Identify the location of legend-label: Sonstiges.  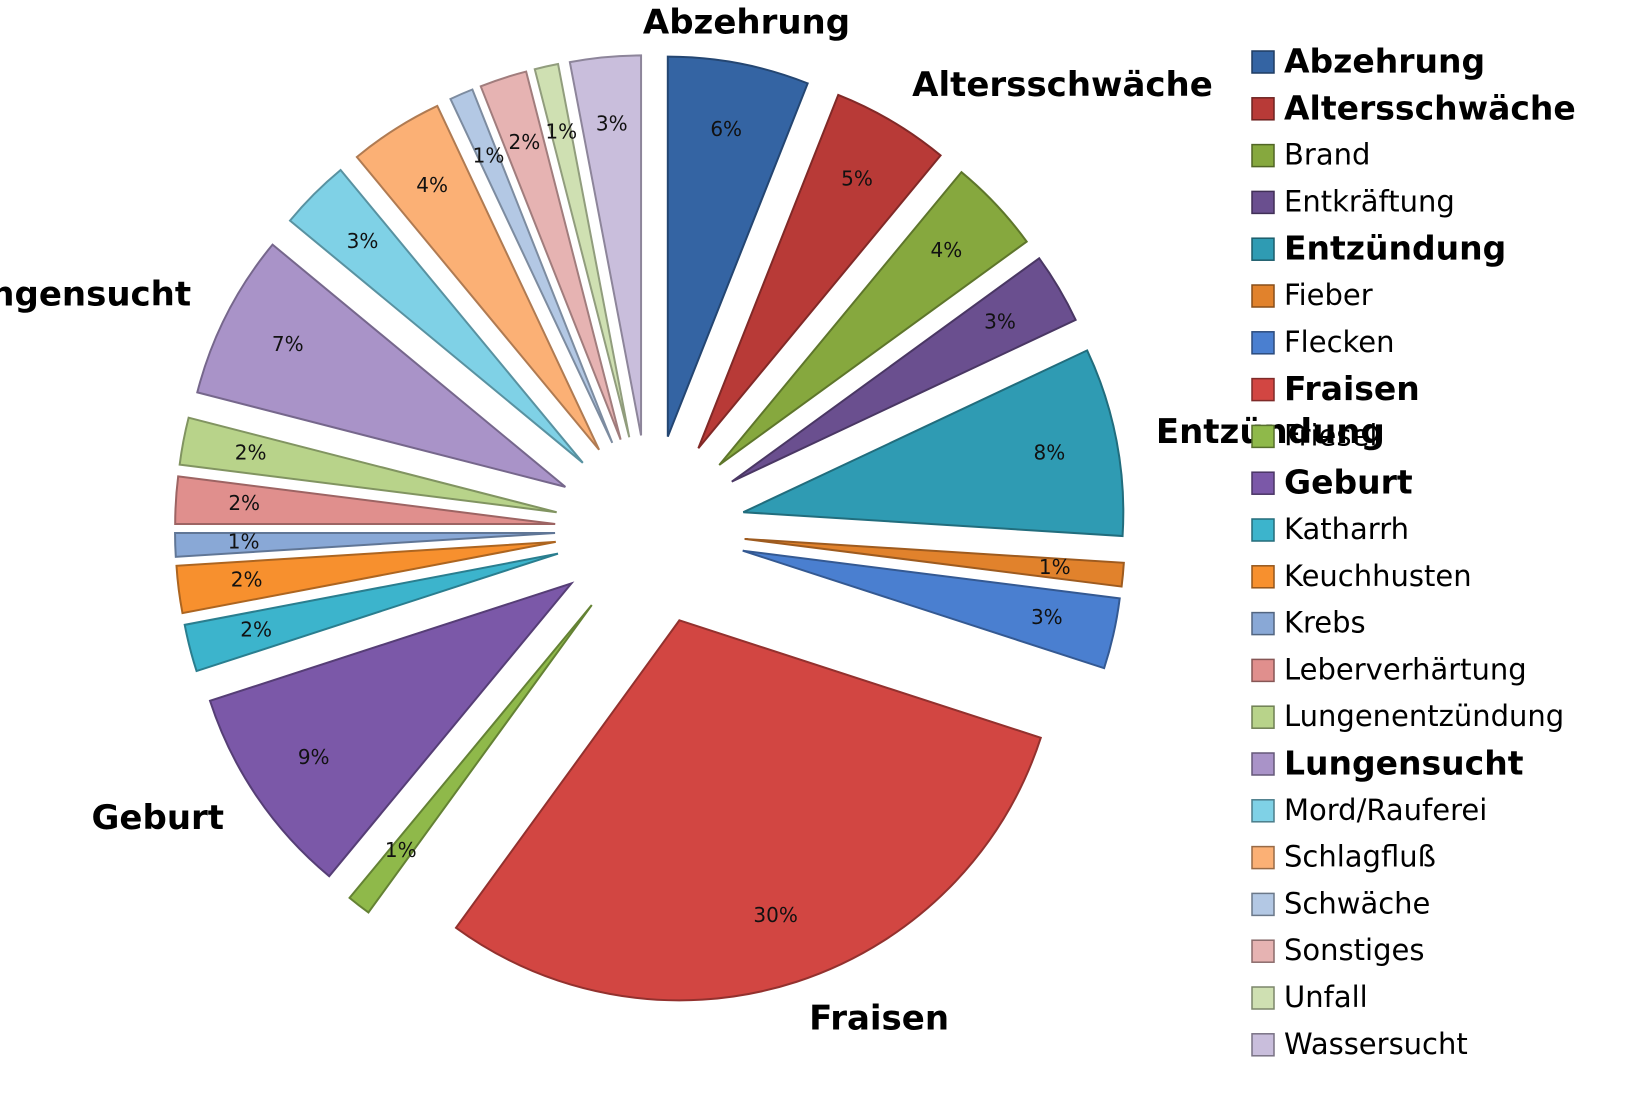
(1354, 950).